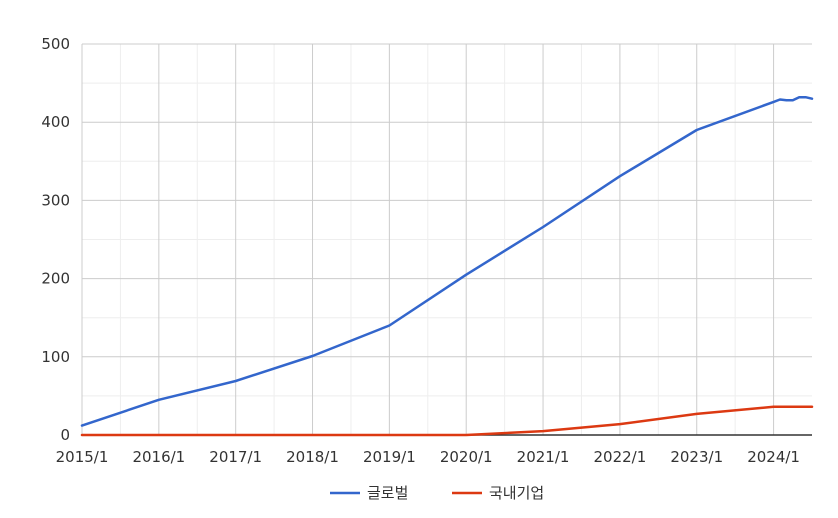 This screenshot has width=838, height=518. What do you see at coordinates (82, 457) in the screenshot?
I see `x-tick-label: 2015/1` at bounding box center [82, 457].